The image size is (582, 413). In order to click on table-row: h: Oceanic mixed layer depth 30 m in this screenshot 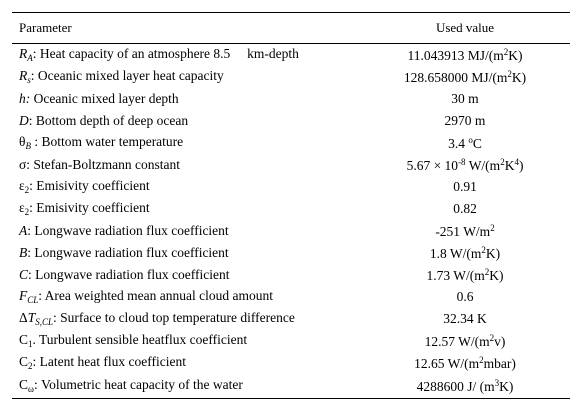, I will do `click(291, 99)`.